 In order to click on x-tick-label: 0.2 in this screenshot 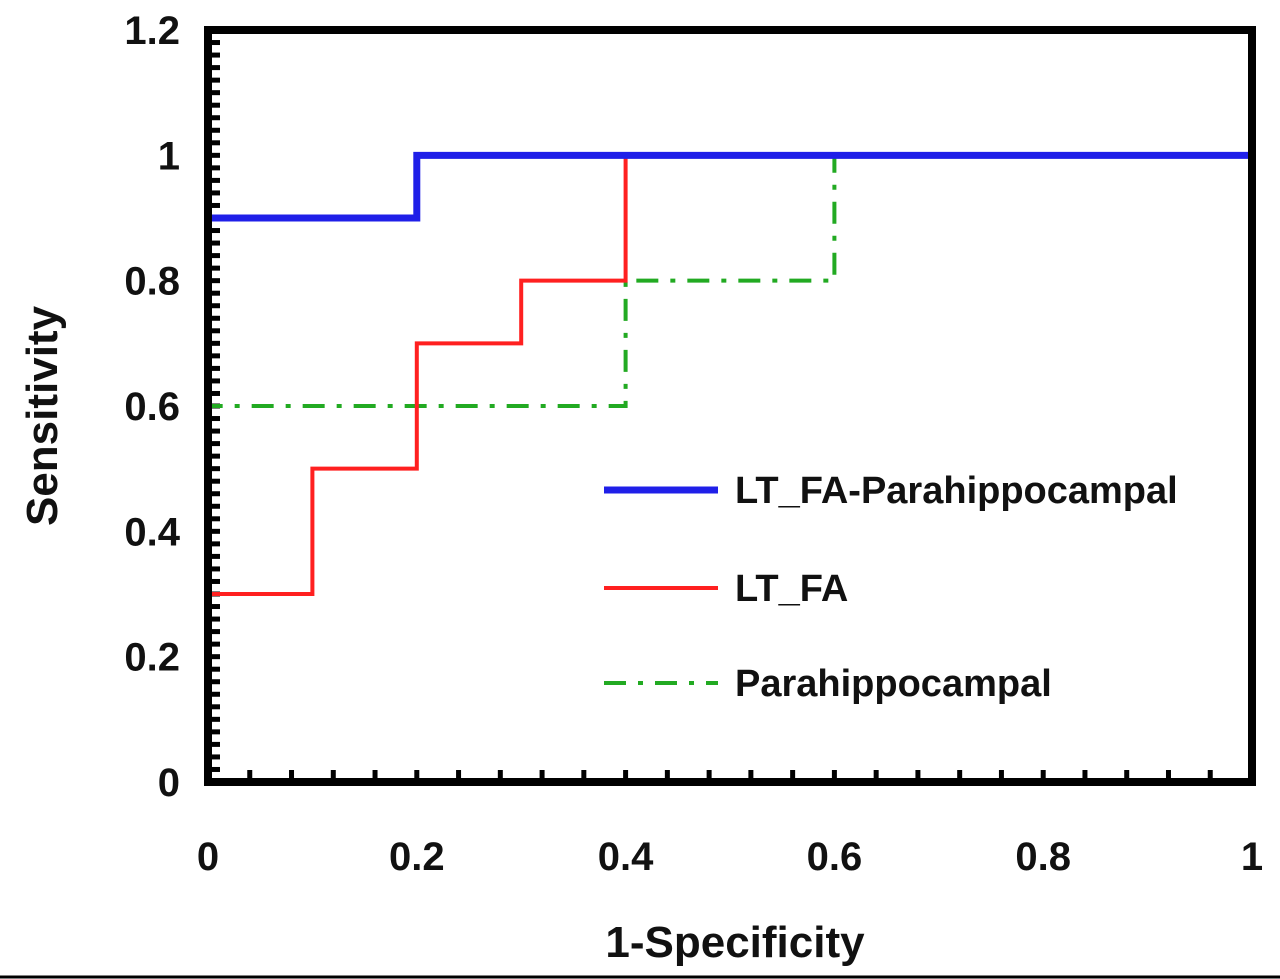, I will do `click(417, 857)`.